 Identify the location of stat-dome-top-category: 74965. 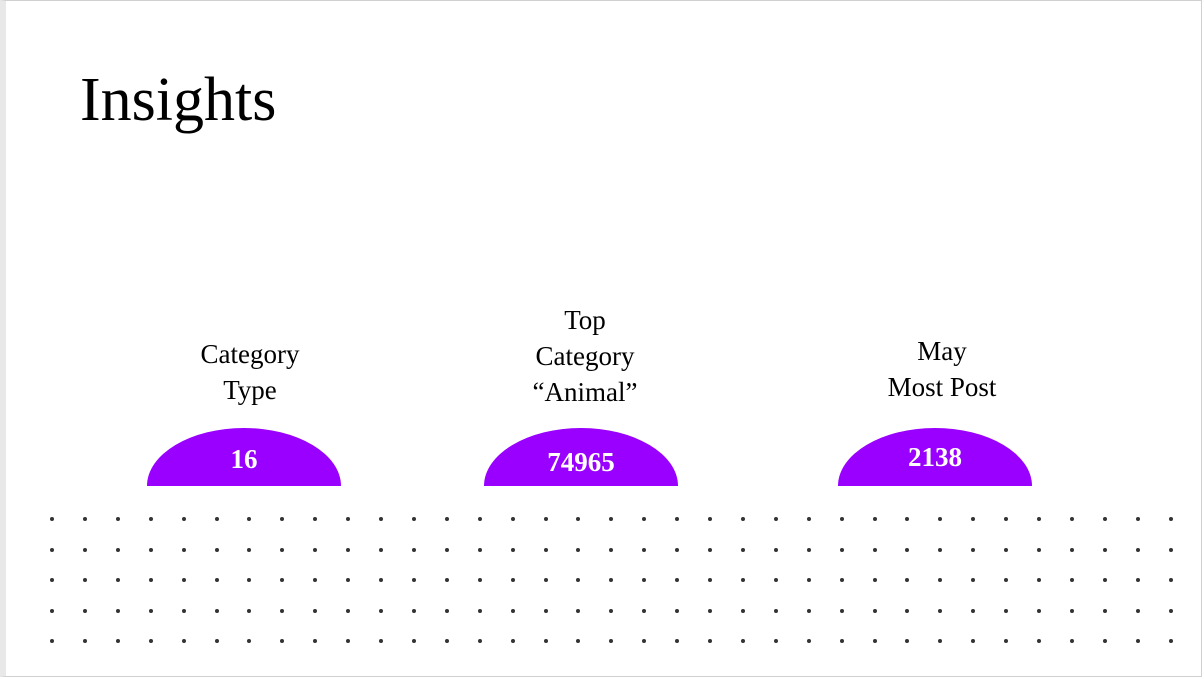
(581, 457).